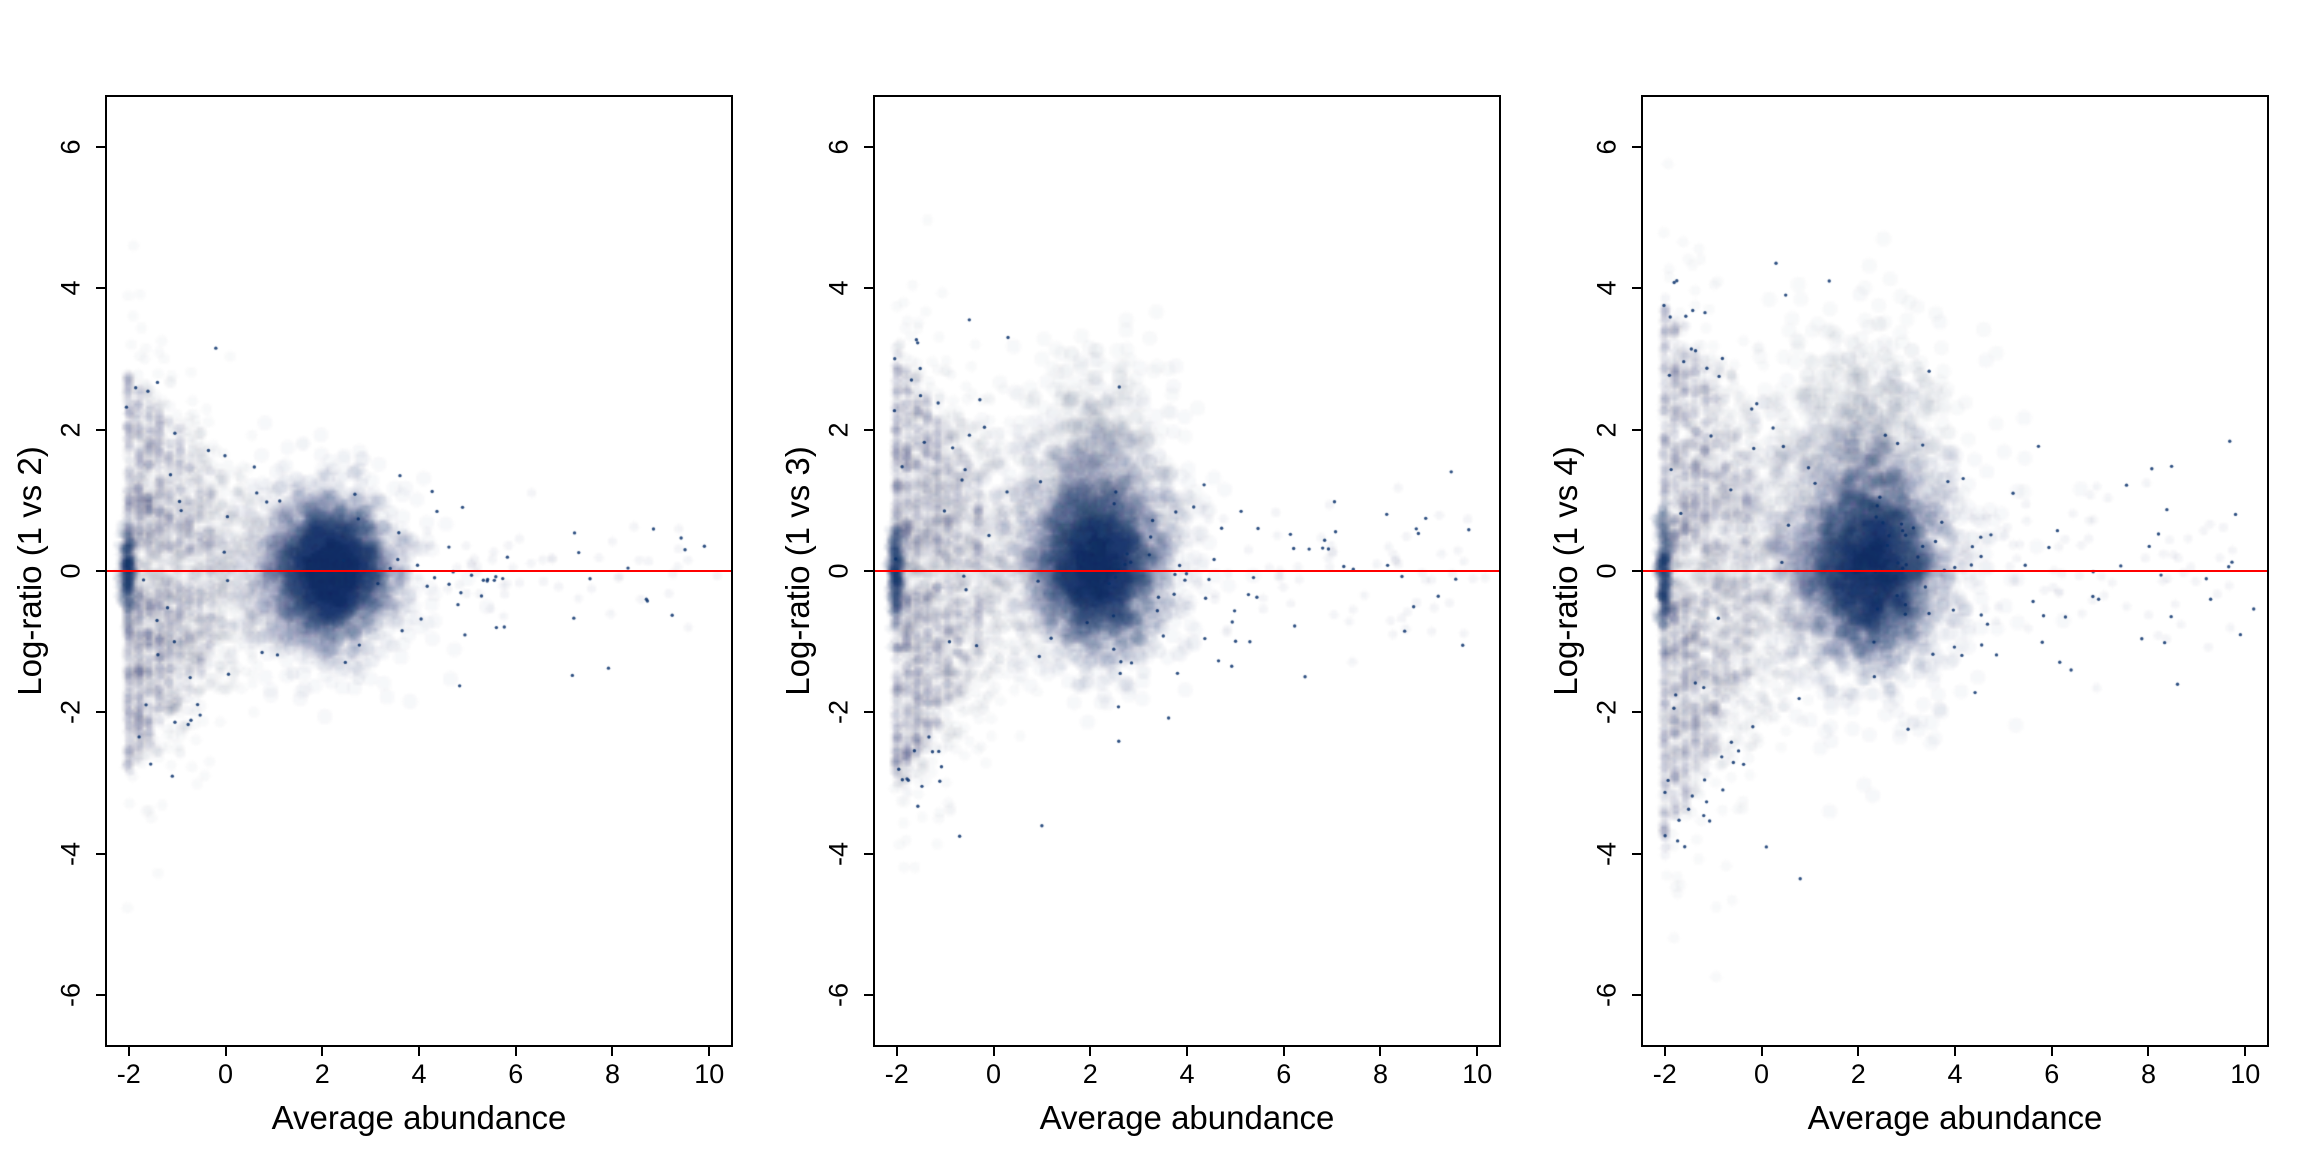 The height and width of the screenshot is (1152, 2304). What do you see at coordinates (29, 571) in the screenshot?
I see `y-axis-title: Log-ratio (1 vs 2)` at bounding box center [29, 571].